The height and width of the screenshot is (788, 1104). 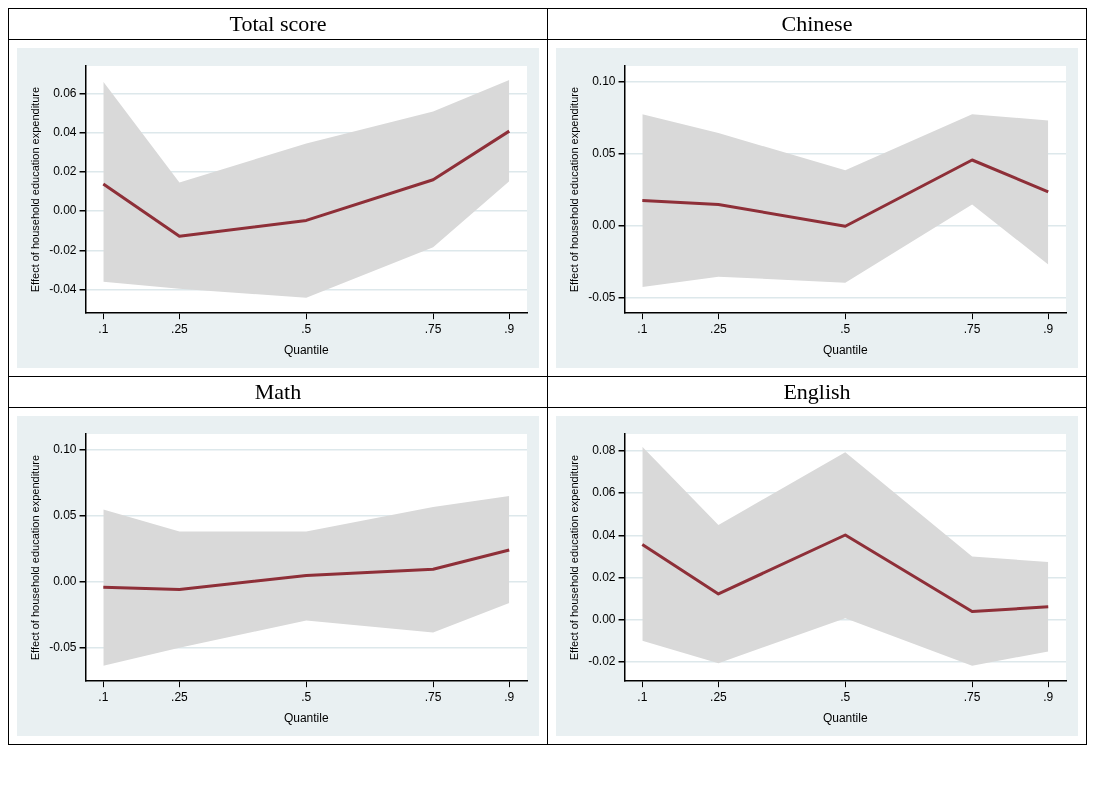 I want to click on chart-title: Math, so click(x=278, y=392).